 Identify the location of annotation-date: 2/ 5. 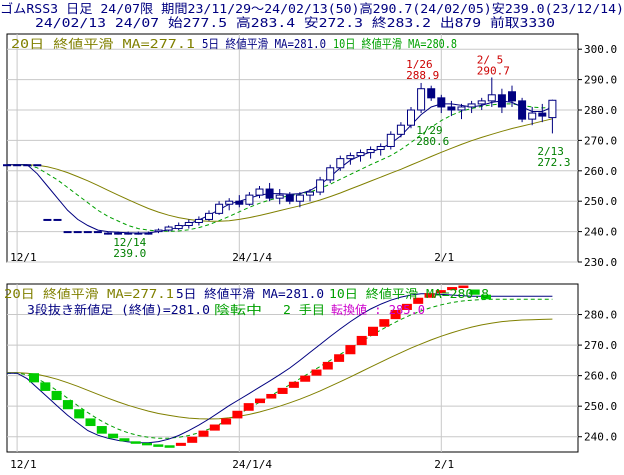
(490, 59).